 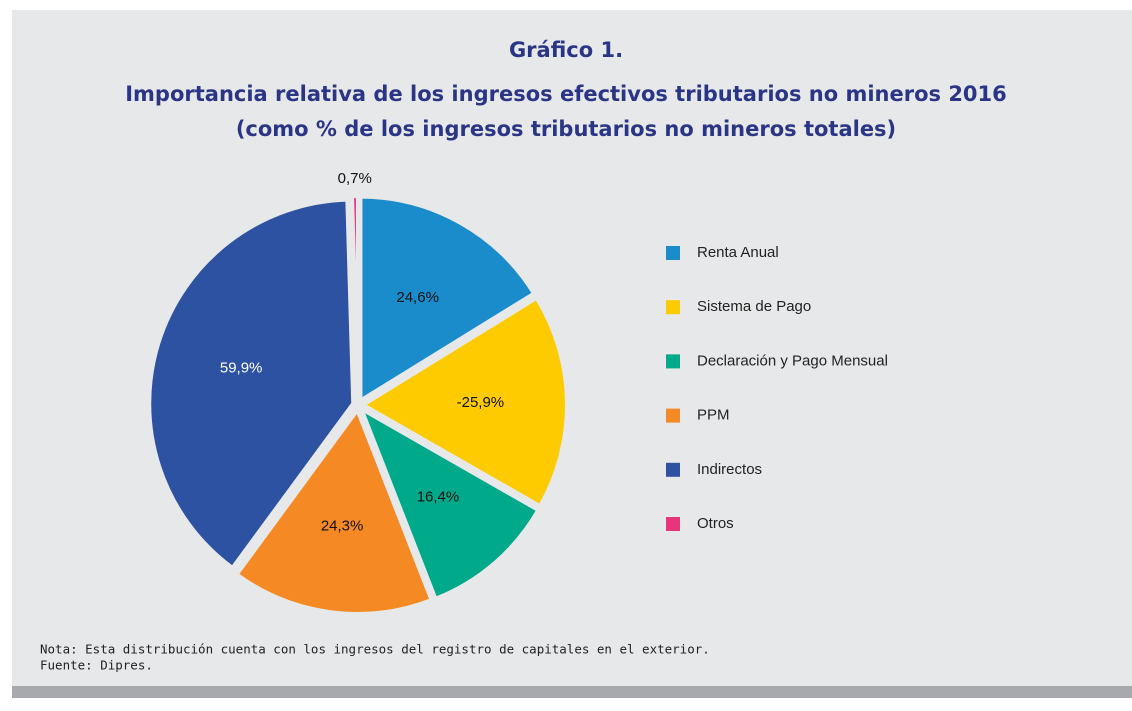 I want to click on data-label: 24,6%, so click(x=417, y=297).